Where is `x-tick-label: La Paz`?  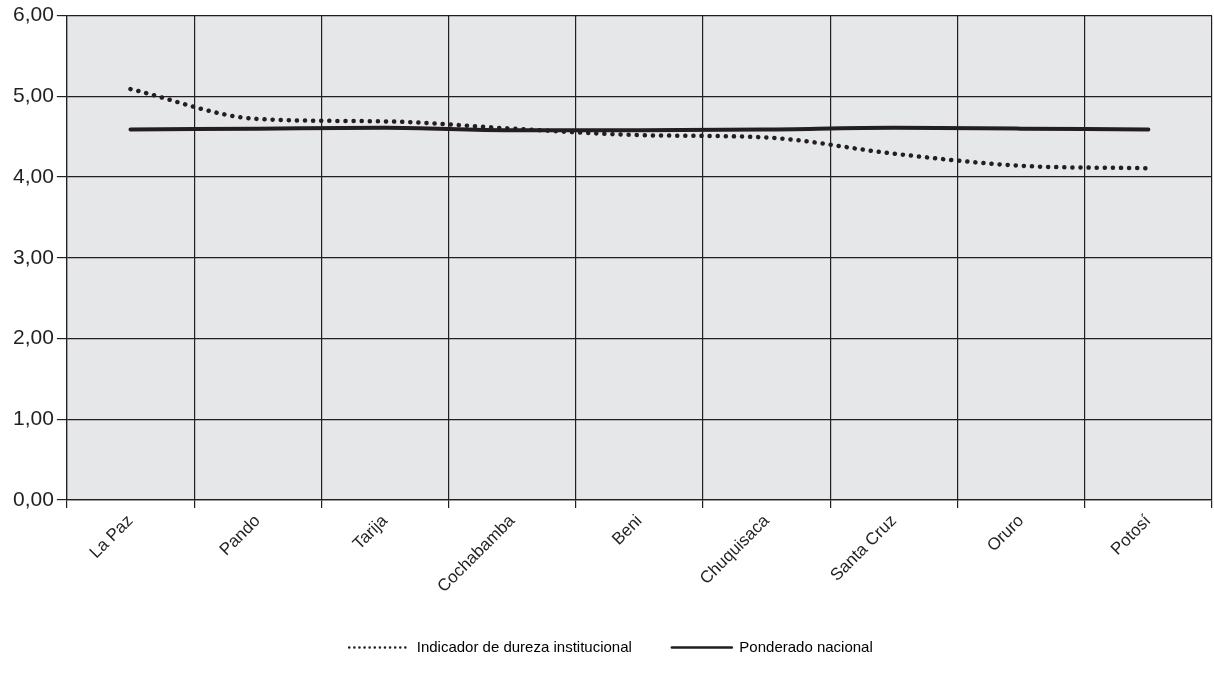
x-tick-label: La Paz is located at coordinates (111, 536).